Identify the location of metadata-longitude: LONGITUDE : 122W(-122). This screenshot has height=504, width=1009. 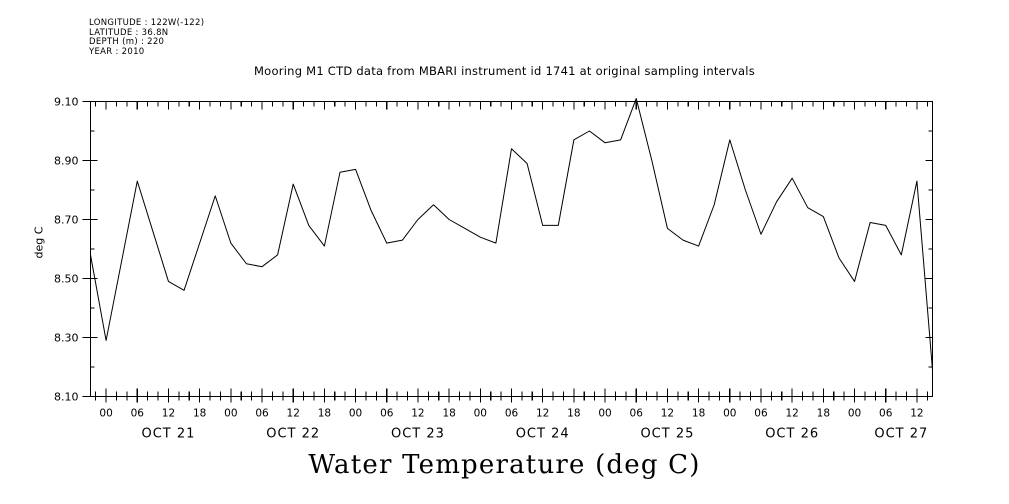
(147, 23).